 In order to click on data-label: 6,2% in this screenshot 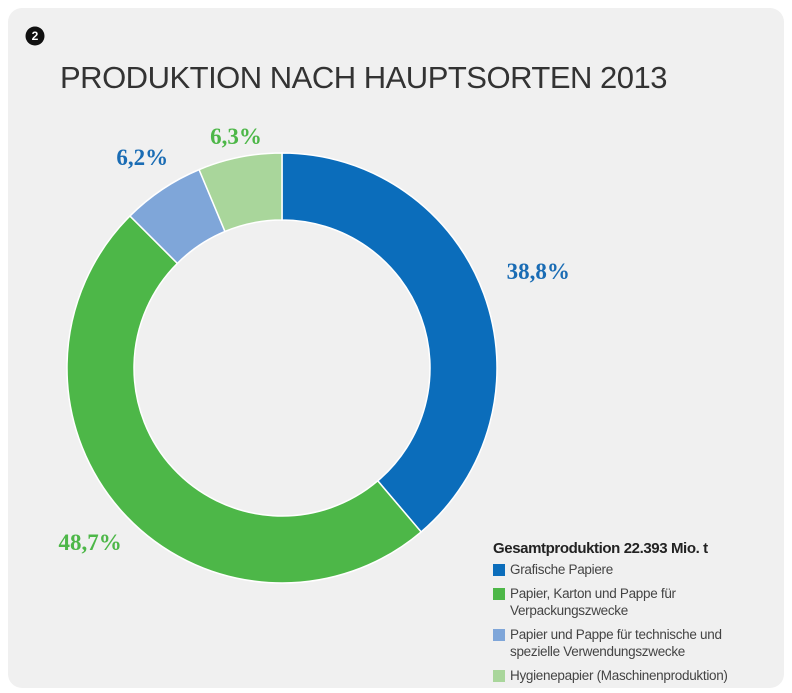, I will do `click(142, 157)`.